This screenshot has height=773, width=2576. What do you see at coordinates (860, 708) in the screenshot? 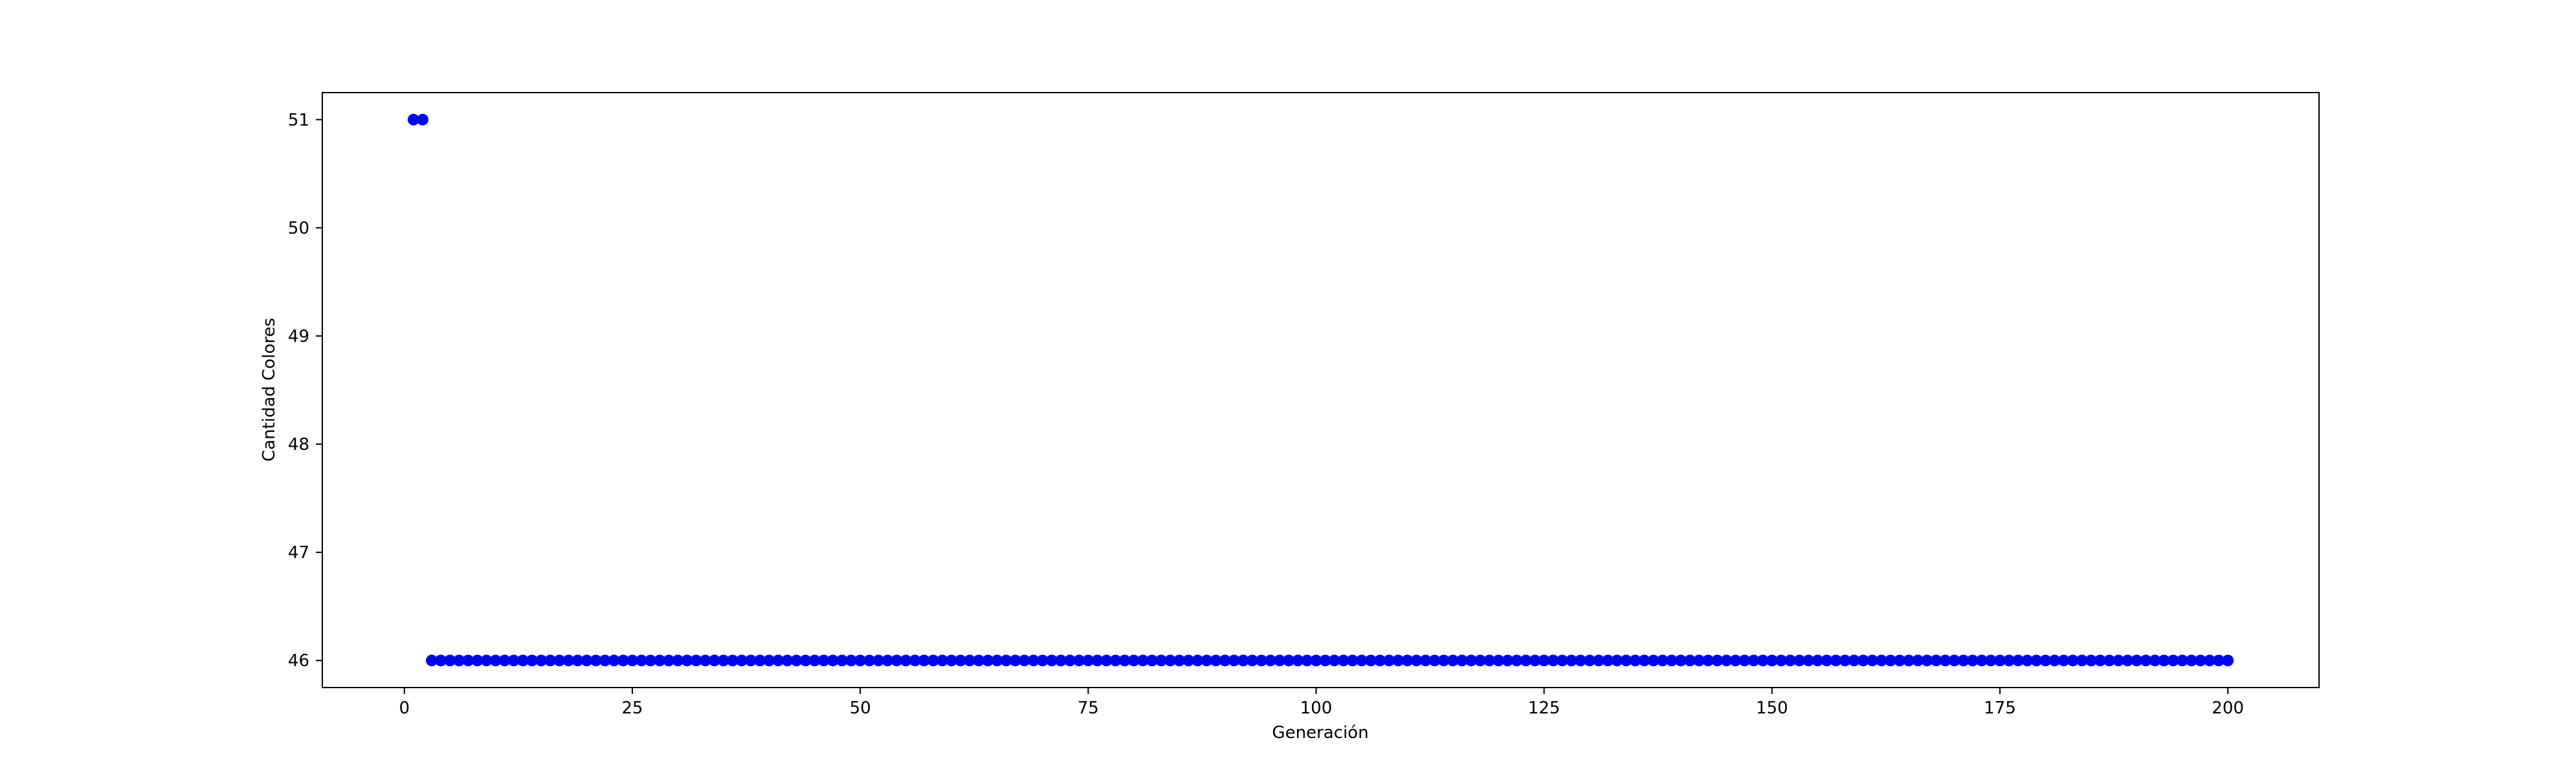
I see `x-tick-label: 50` at bounding box center [860, 708].